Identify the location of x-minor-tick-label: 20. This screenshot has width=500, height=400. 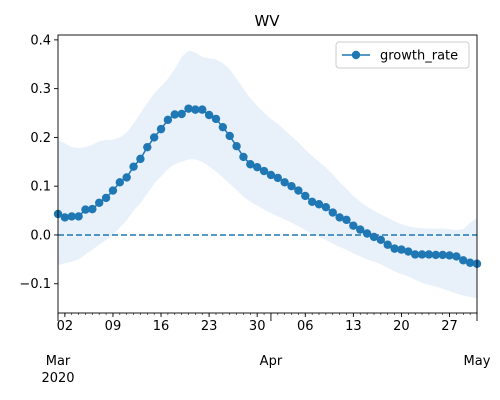
(401, 326).